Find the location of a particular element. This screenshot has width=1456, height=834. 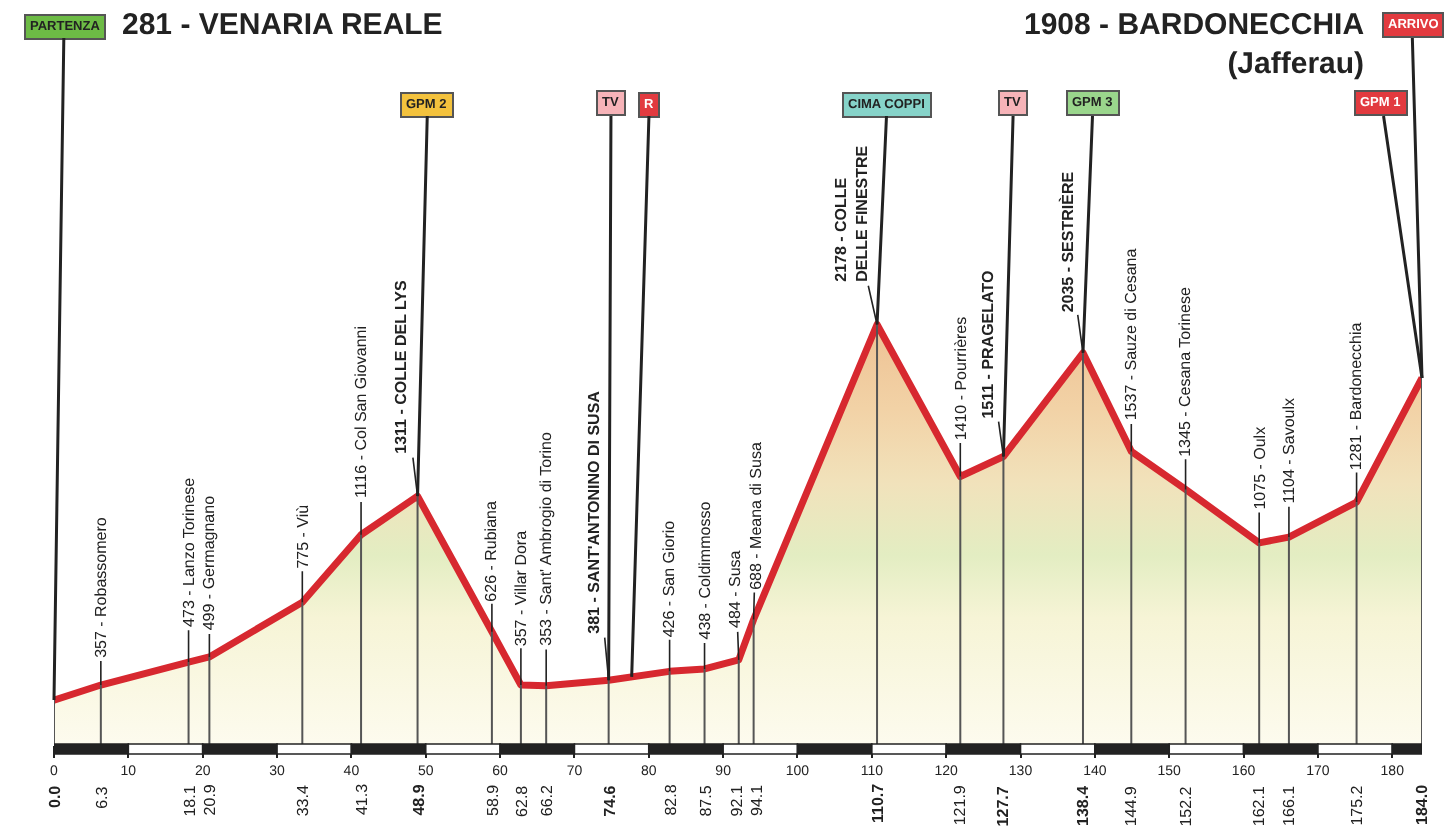

data-label: 1075 - Oulx is located at coordinates (1259, 468).